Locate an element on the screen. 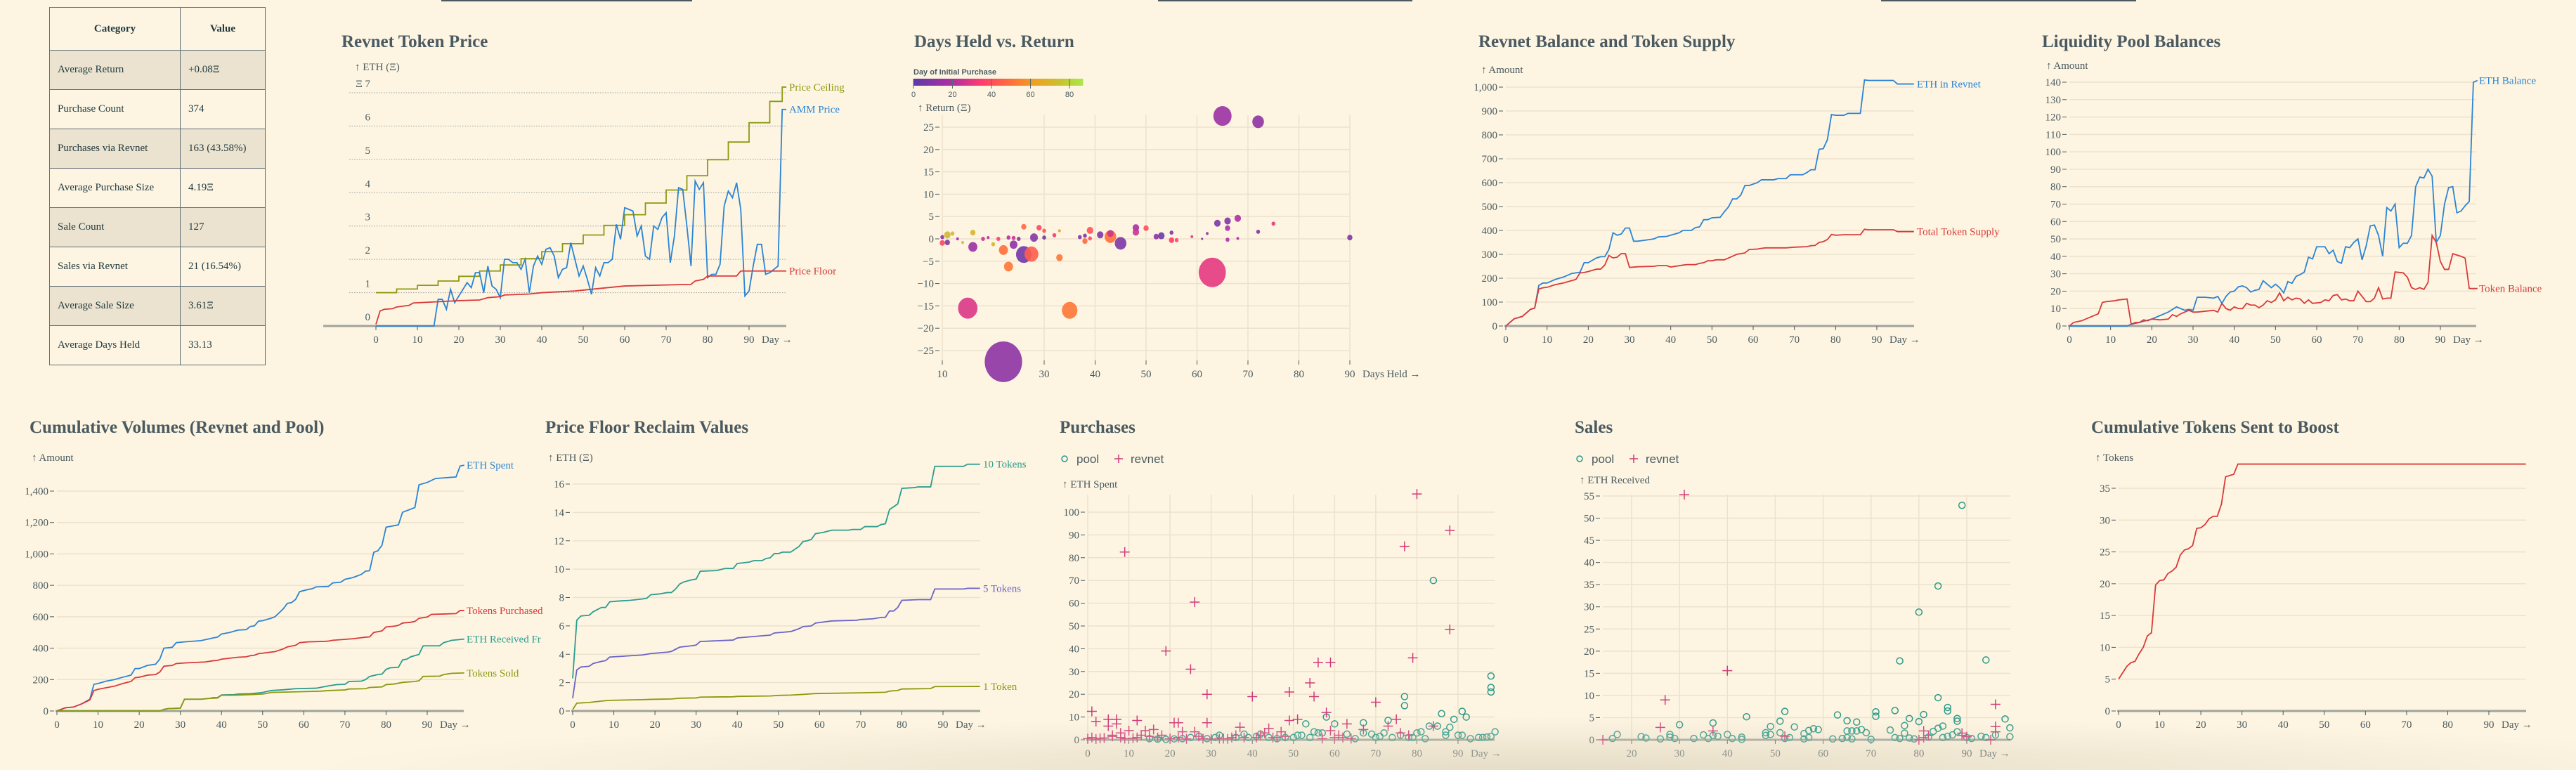 The width and height of the screenshot is (2576, 770). y-tick-label: 35 is located at coordinates (2105, 489).